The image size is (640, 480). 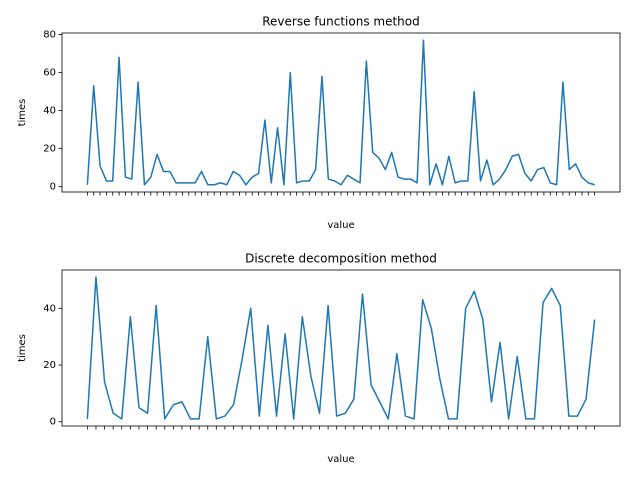 What do you see at coordinates (49, 73) in the screenshot?
I see `y-tick-label: 60` at bounding box center [49, 73].